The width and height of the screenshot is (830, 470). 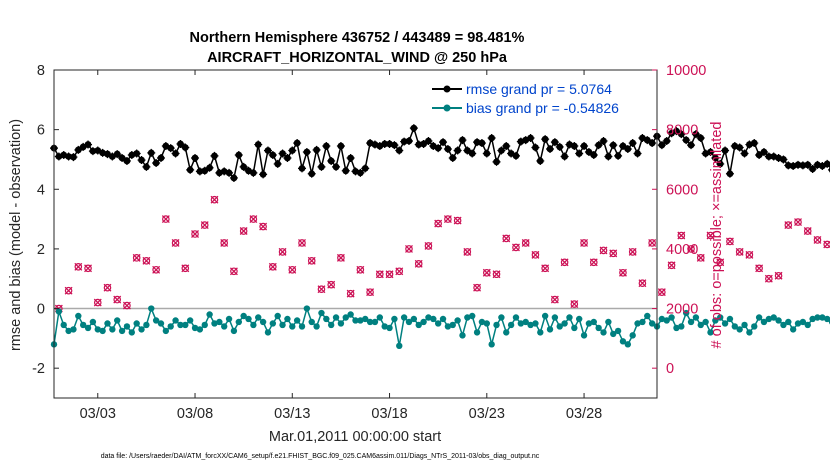 I want to click on y-left-tick-label: 8, so click(x=41, y=71).